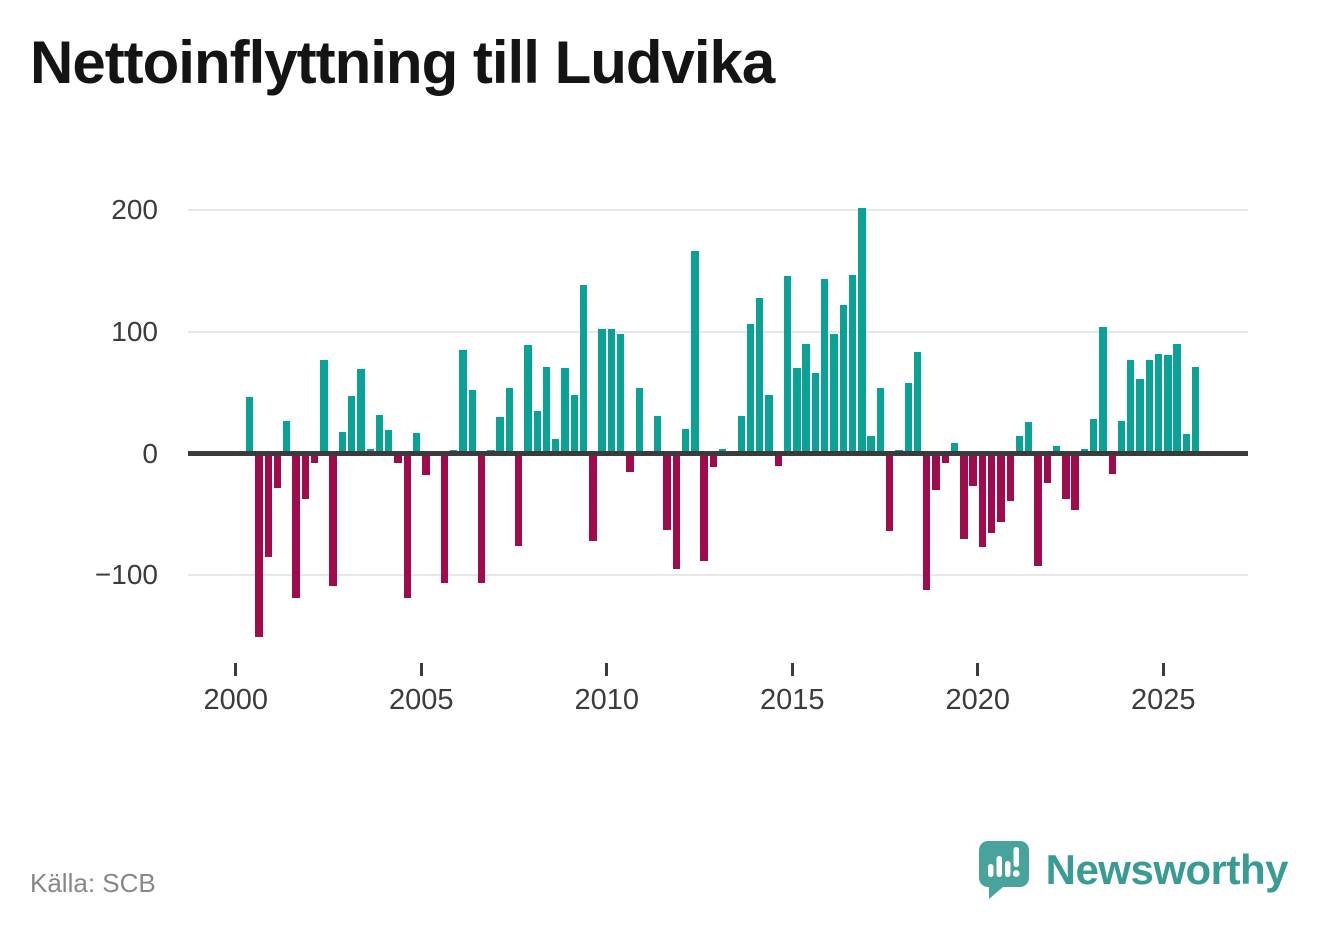 The height and width of the screenshot is (939, 1322). I want to click on bar-2023Q3, so click(1112, 464).